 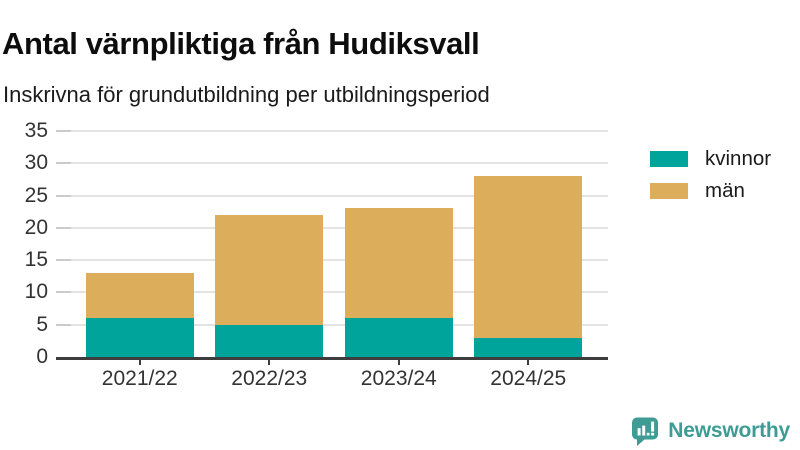 What do you see at coordinates (36, 163) in the screenshot?
I see `y-tick-label: 30` at bounding box center [36, 163].